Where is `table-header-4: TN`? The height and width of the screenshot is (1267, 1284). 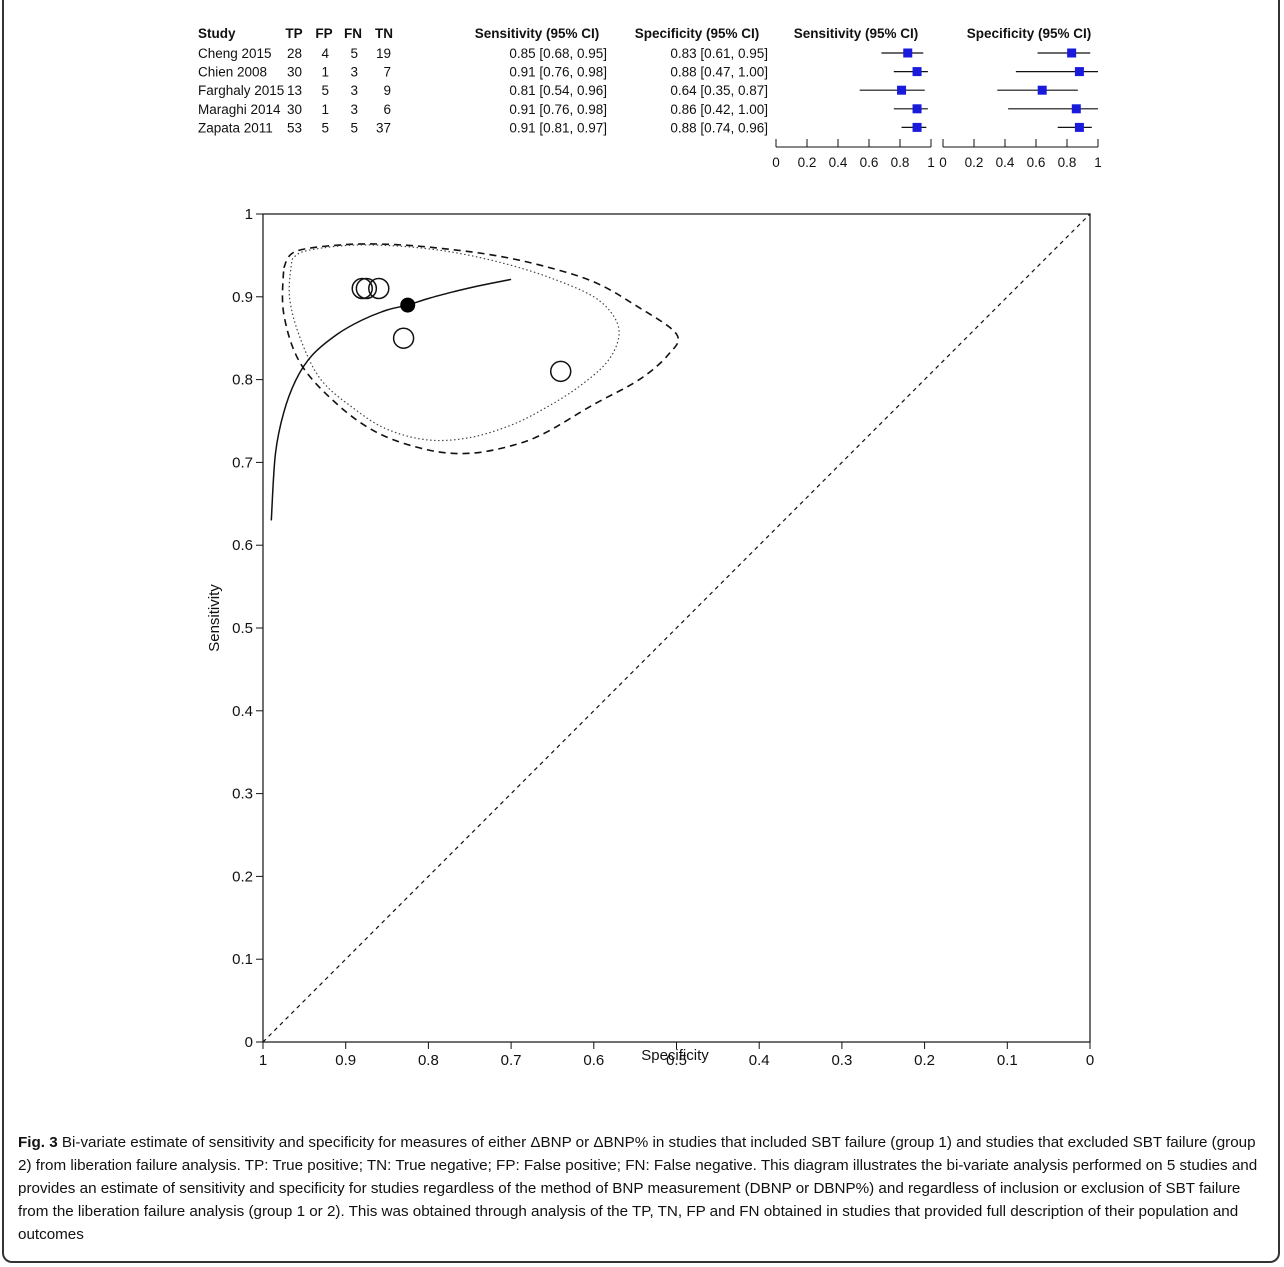
table-header-4: TN is located at coordinates (384, 33).